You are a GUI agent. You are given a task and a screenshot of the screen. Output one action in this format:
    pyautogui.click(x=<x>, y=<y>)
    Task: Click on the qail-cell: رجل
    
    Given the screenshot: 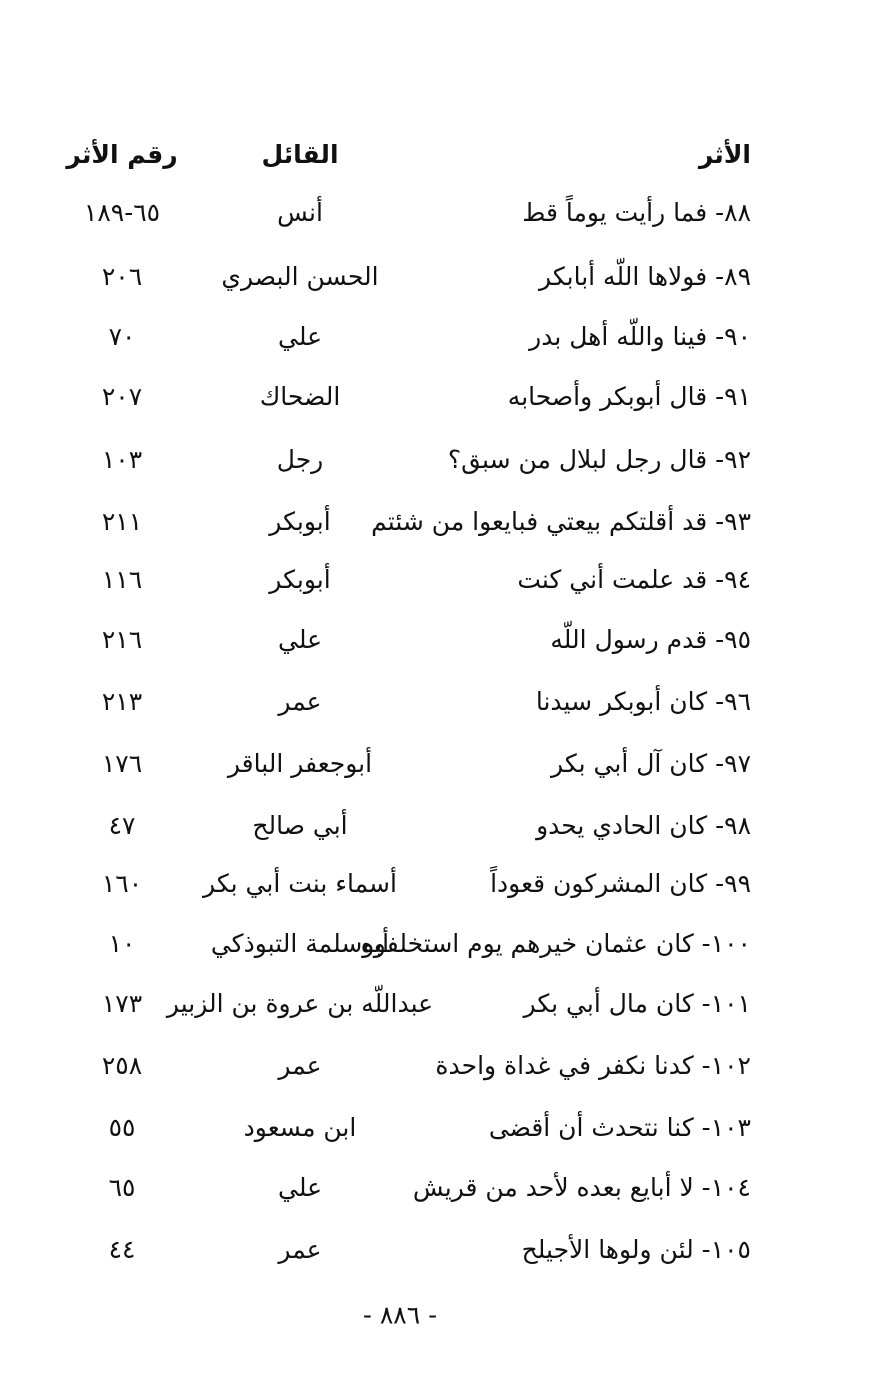 What is the action you would take?
    pyautogui.click(x=300, y=459)
    